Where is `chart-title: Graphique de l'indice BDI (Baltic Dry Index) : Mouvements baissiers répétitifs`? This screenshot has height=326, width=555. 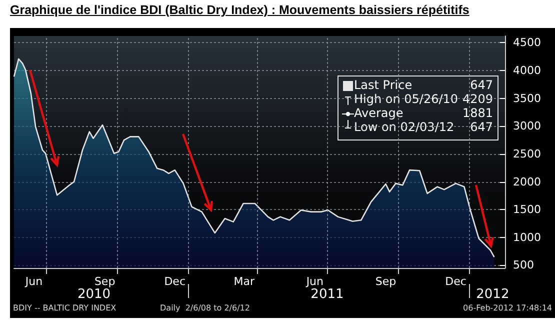 chart-title: Graphique de l'indice BDI (Baltic Dry Index) : Mouvements baissiers répétitifs is located at coordinates (240, 10).